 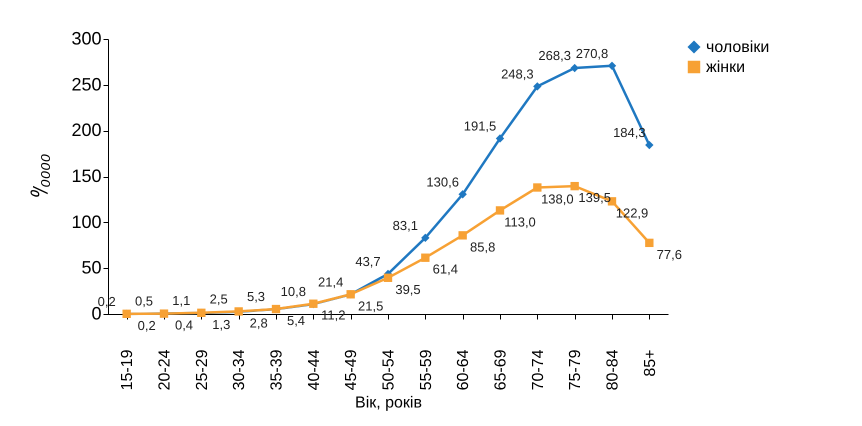 What do you see at coordinates (219, 299) in the screenshot?
I see `data-label: 2,5` at bounding box center [219, 299].